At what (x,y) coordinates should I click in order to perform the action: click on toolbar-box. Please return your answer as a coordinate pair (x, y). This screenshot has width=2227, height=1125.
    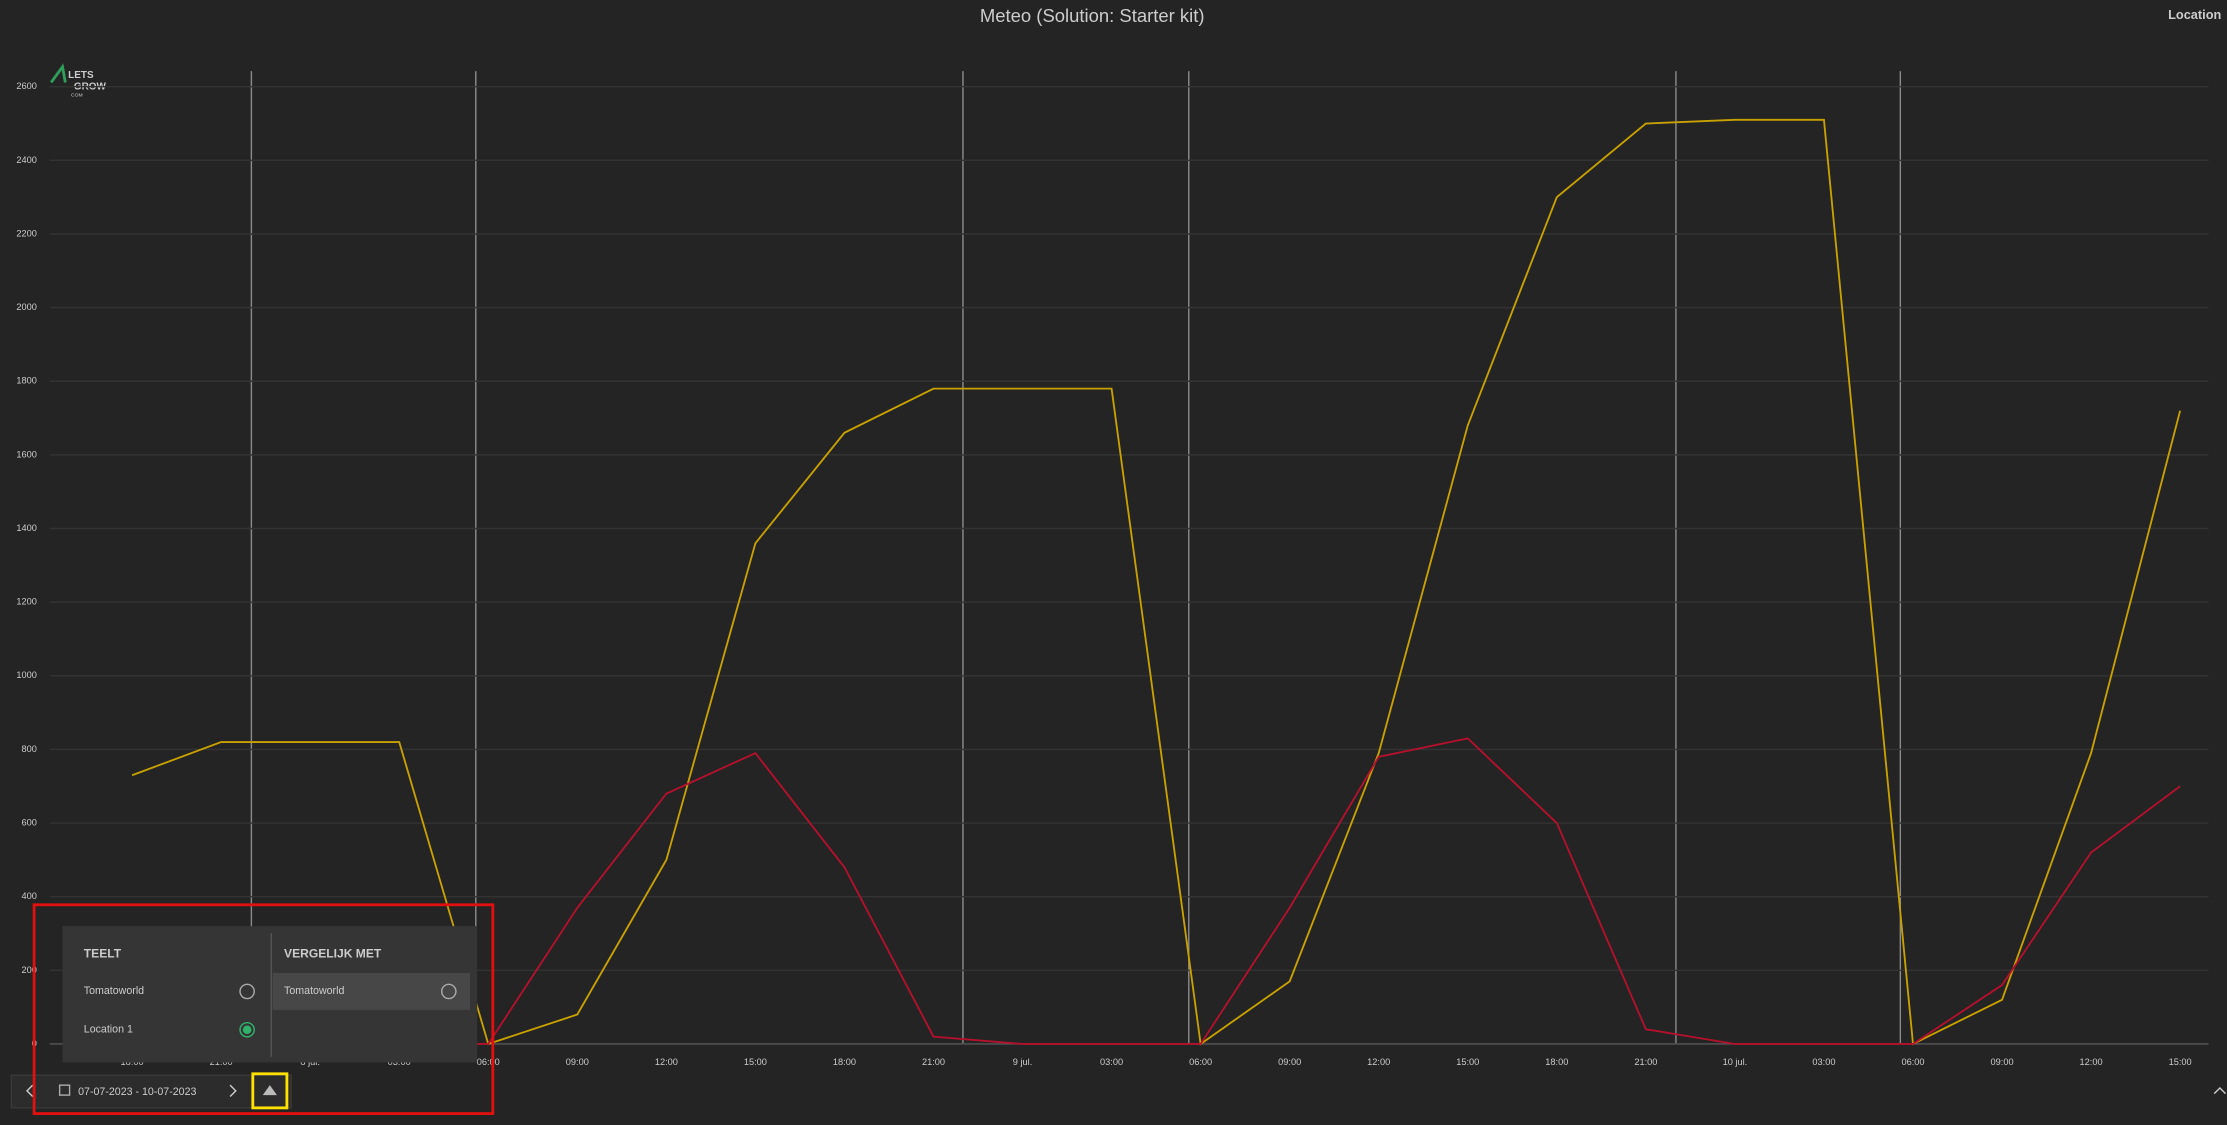
    Looking at the image, I should click on (151, 1091).